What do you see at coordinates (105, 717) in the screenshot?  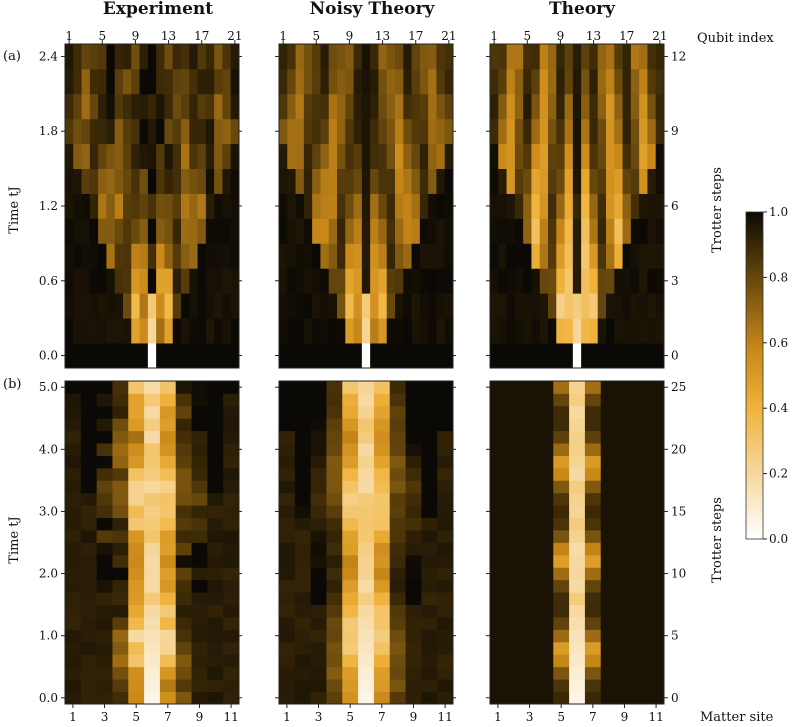 I see `x-tick-label: 3` at bounding box center [105, 717].